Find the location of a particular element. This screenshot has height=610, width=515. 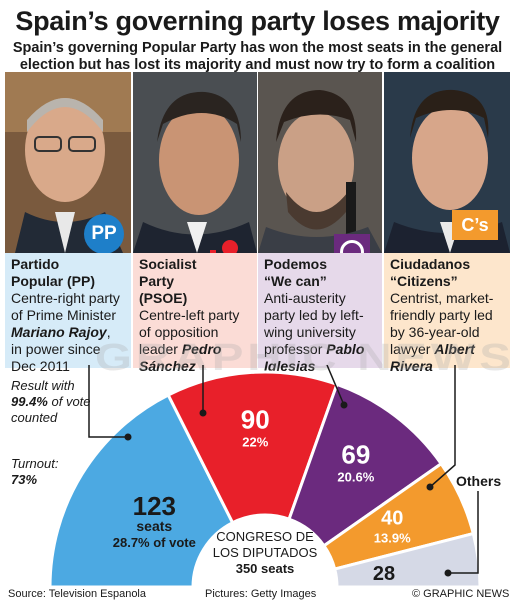

party-name-line: Popular (PP) is located at coordinates (53, 281).